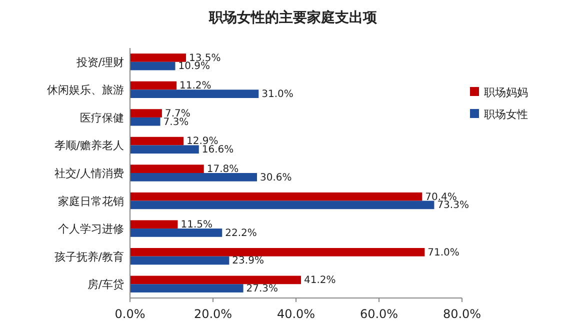 The height and width of the screenshot is (335, 586). What do you see at coordinates (85, 90) in the screenshot?
I see `y-tick-label: 休闲娱乐、旅游` at bounding box center [85, 90].